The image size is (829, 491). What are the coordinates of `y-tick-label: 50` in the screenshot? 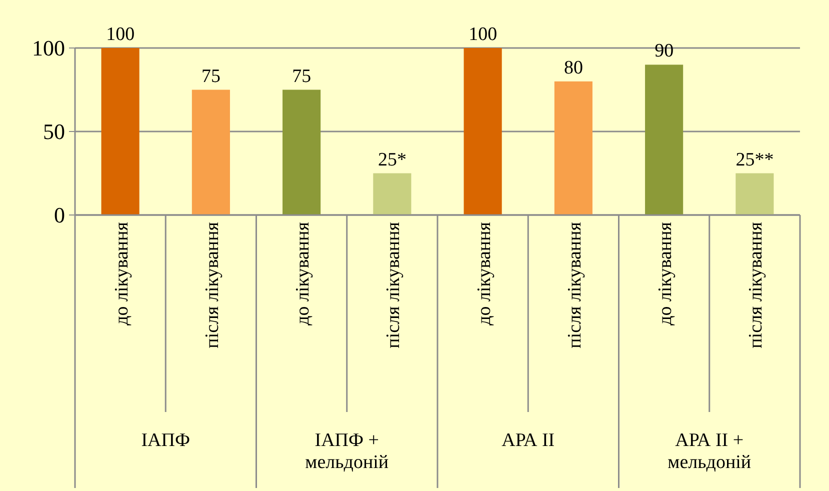 It's located at (54, 131).